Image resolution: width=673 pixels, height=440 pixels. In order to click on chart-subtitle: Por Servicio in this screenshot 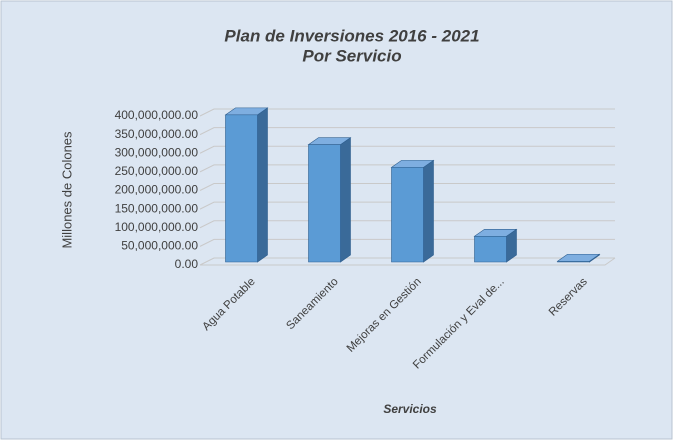, I will do `click(351, 55)`.